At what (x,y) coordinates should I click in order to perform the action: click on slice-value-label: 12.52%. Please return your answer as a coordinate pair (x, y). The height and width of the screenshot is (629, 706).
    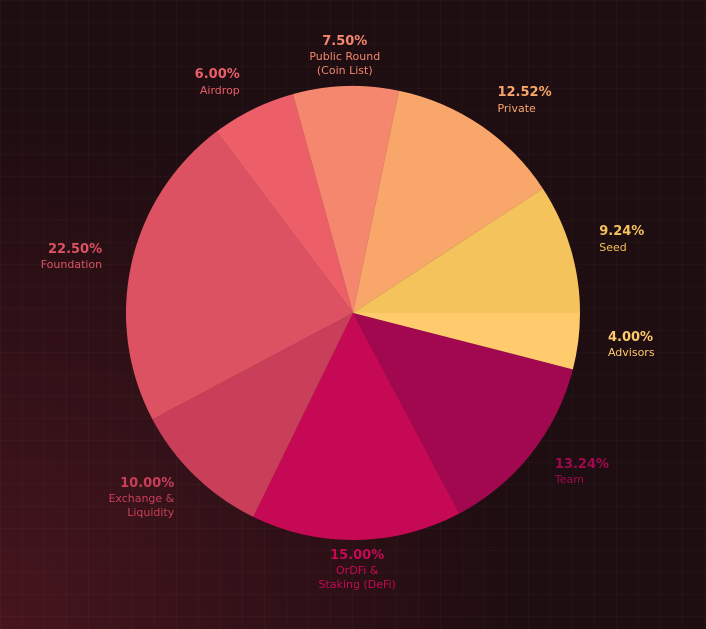
    Looking at the image, I should click on (524, 93).